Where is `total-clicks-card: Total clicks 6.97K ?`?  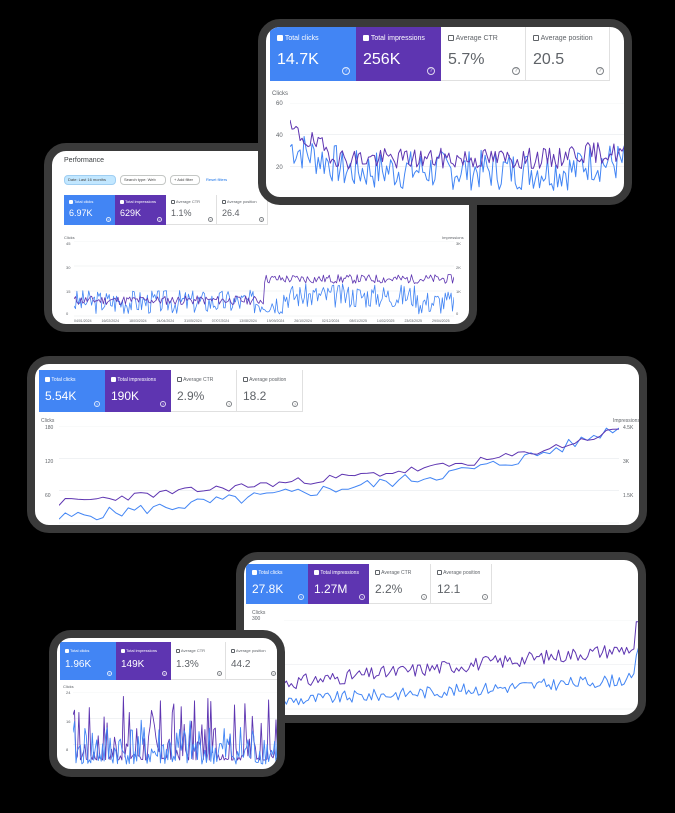
total-clicks-card: Total clicks 6.97K ? is located at coordinates (89, 210).